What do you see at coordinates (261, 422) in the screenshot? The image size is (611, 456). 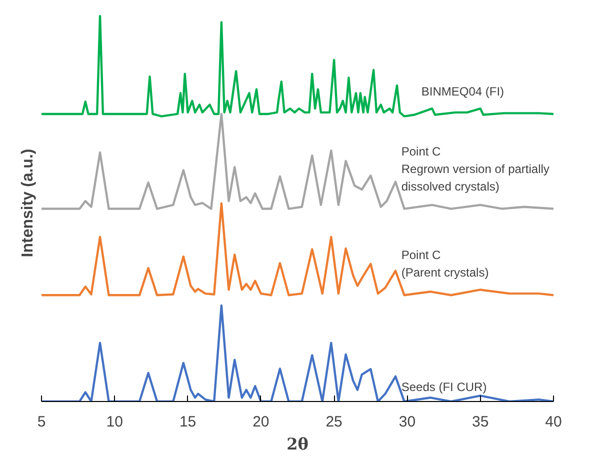 I see `x-tick-label: 20` at bounding box center [261, 422].